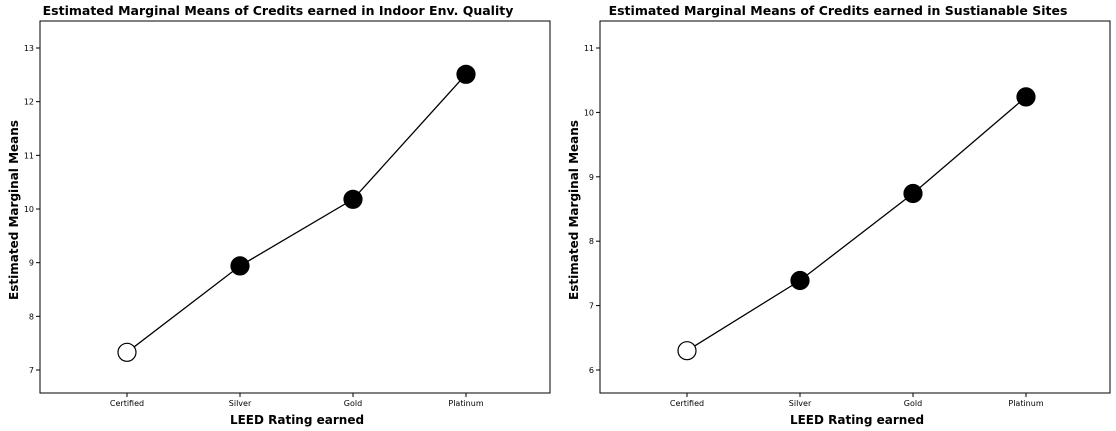 The width and height of the screenshot is (1116, 431). What do you see at coordinates (29, 48) in the screenshot?
I see `y-tick-label: 13` at bounding box center [29, 48].